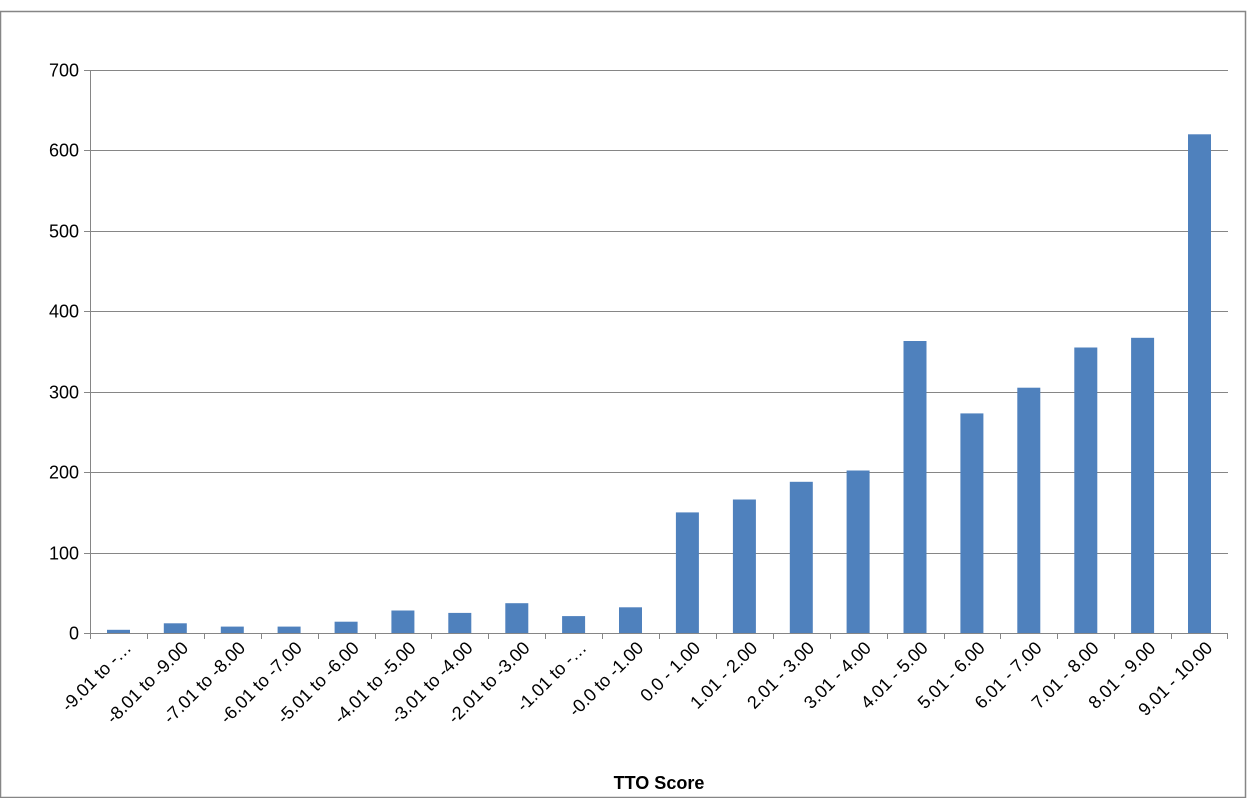  Describe the element at coordinates (64, 473) in the screenshot. I see `y-tick-label: 200` at that location.